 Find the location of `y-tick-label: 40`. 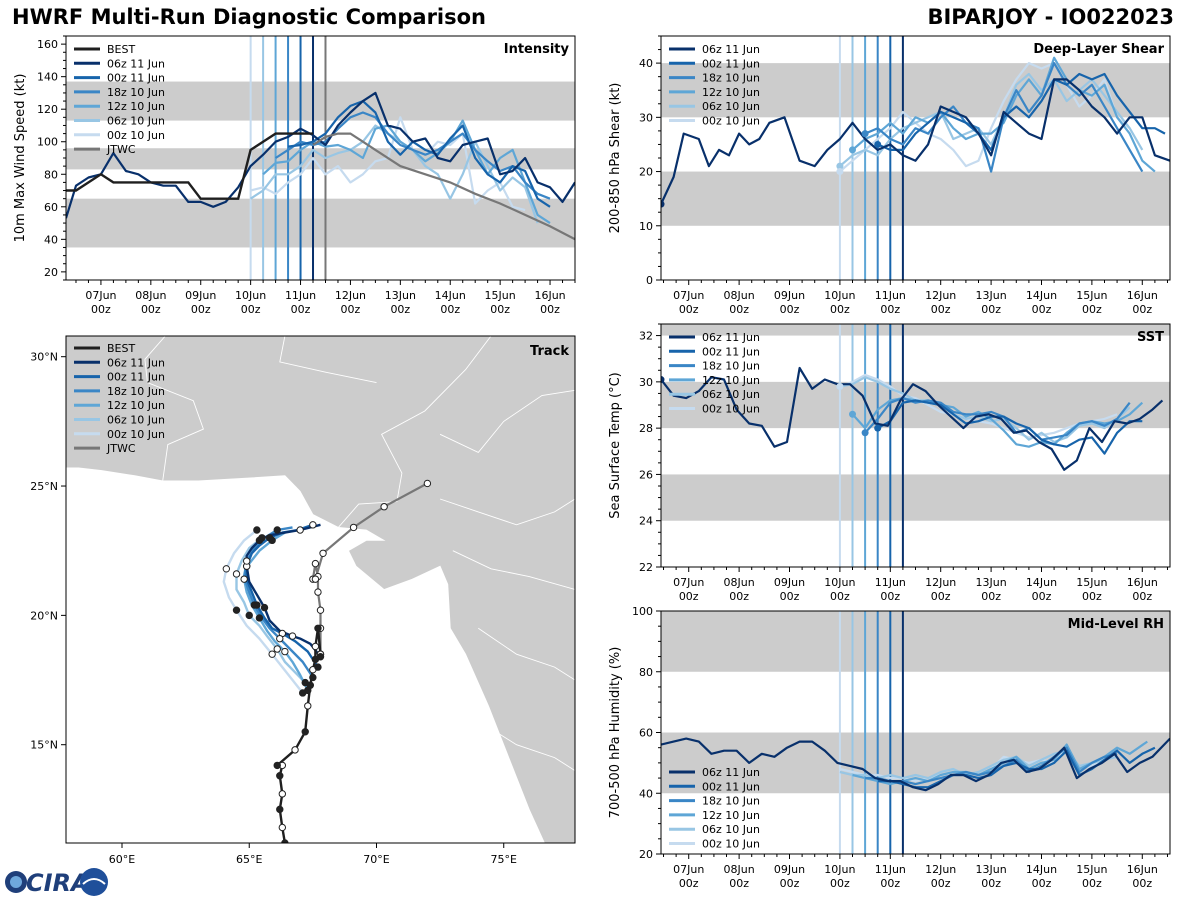

y-tick-label: 40 is located at coordinates (646, 63).